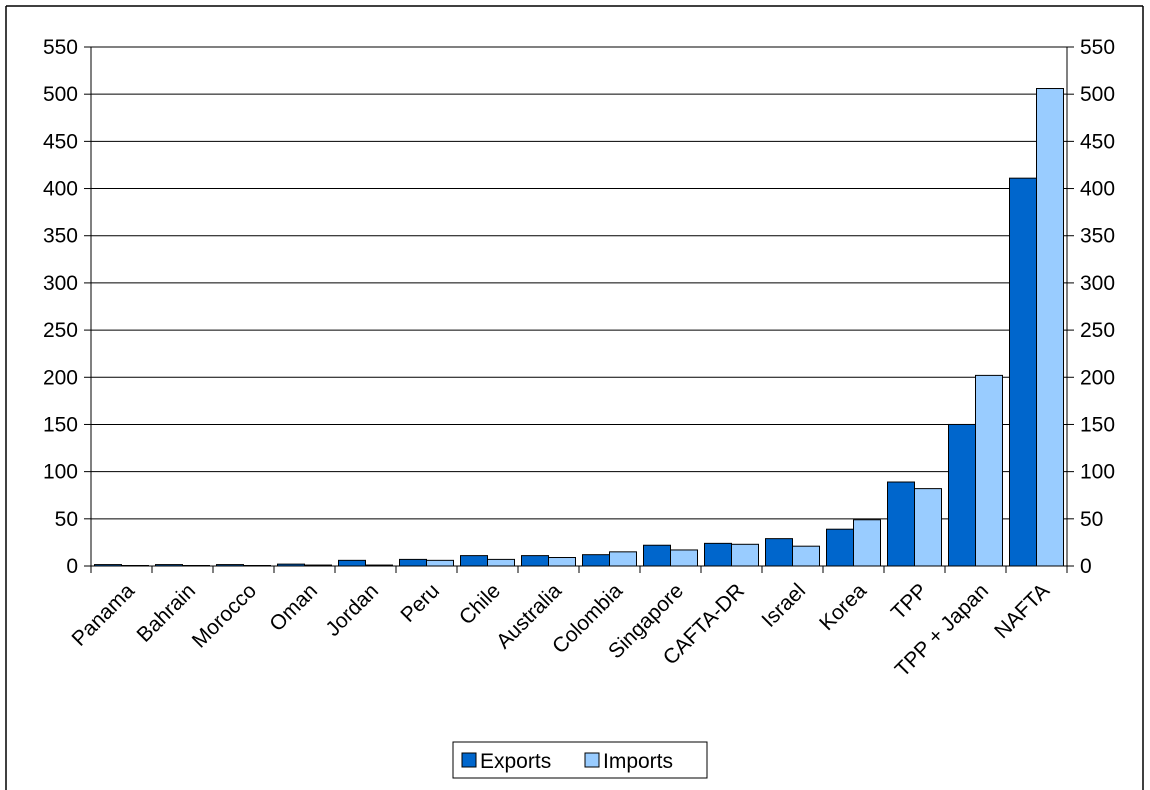 The width and height of the screenshot is (1150, 790). I want to click on bar-exports-nafta, so click(1023, 372).